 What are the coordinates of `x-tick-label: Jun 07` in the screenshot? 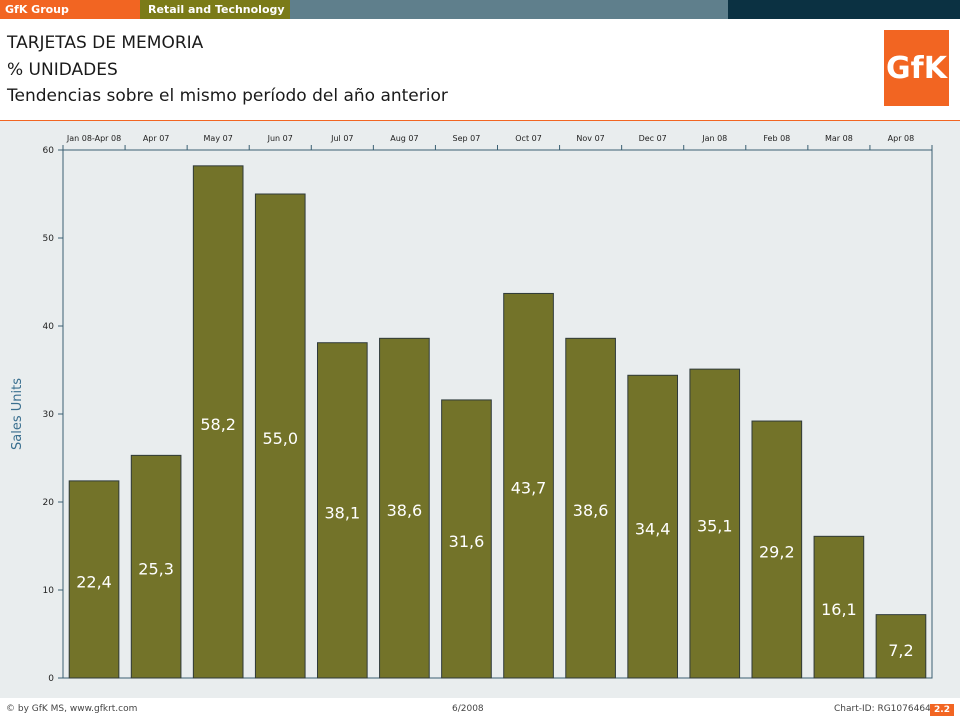 It's located at (280, 138).